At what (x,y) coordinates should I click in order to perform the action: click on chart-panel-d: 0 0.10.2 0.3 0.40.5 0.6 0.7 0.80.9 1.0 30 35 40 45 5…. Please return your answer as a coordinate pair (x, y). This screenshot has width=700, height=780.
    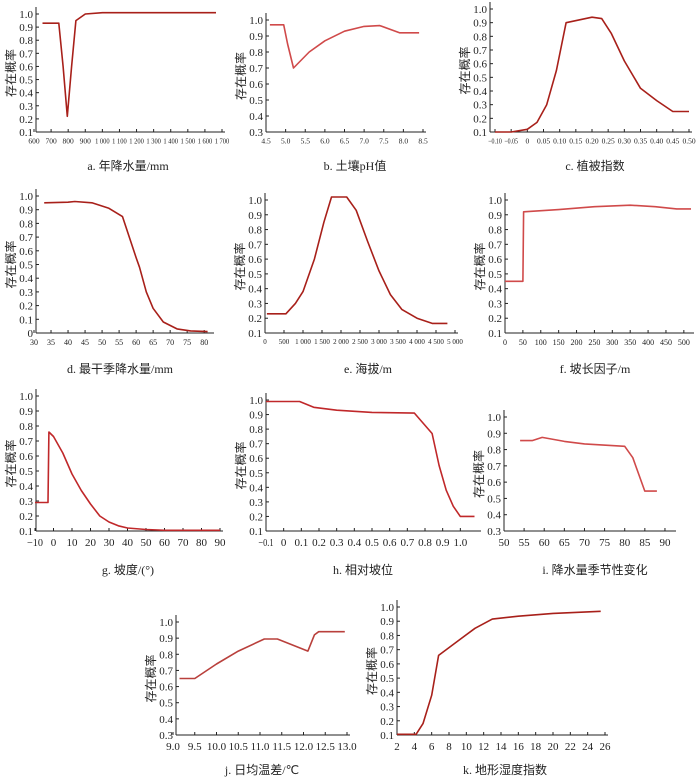
    Looking at the image, I should click on (108, 282).